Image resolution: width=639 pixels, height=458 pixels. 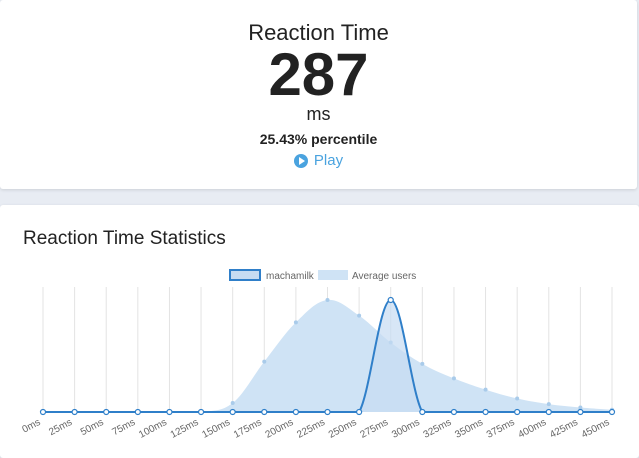 I want to click on user-point-425ms, so click(x=580, y=412).